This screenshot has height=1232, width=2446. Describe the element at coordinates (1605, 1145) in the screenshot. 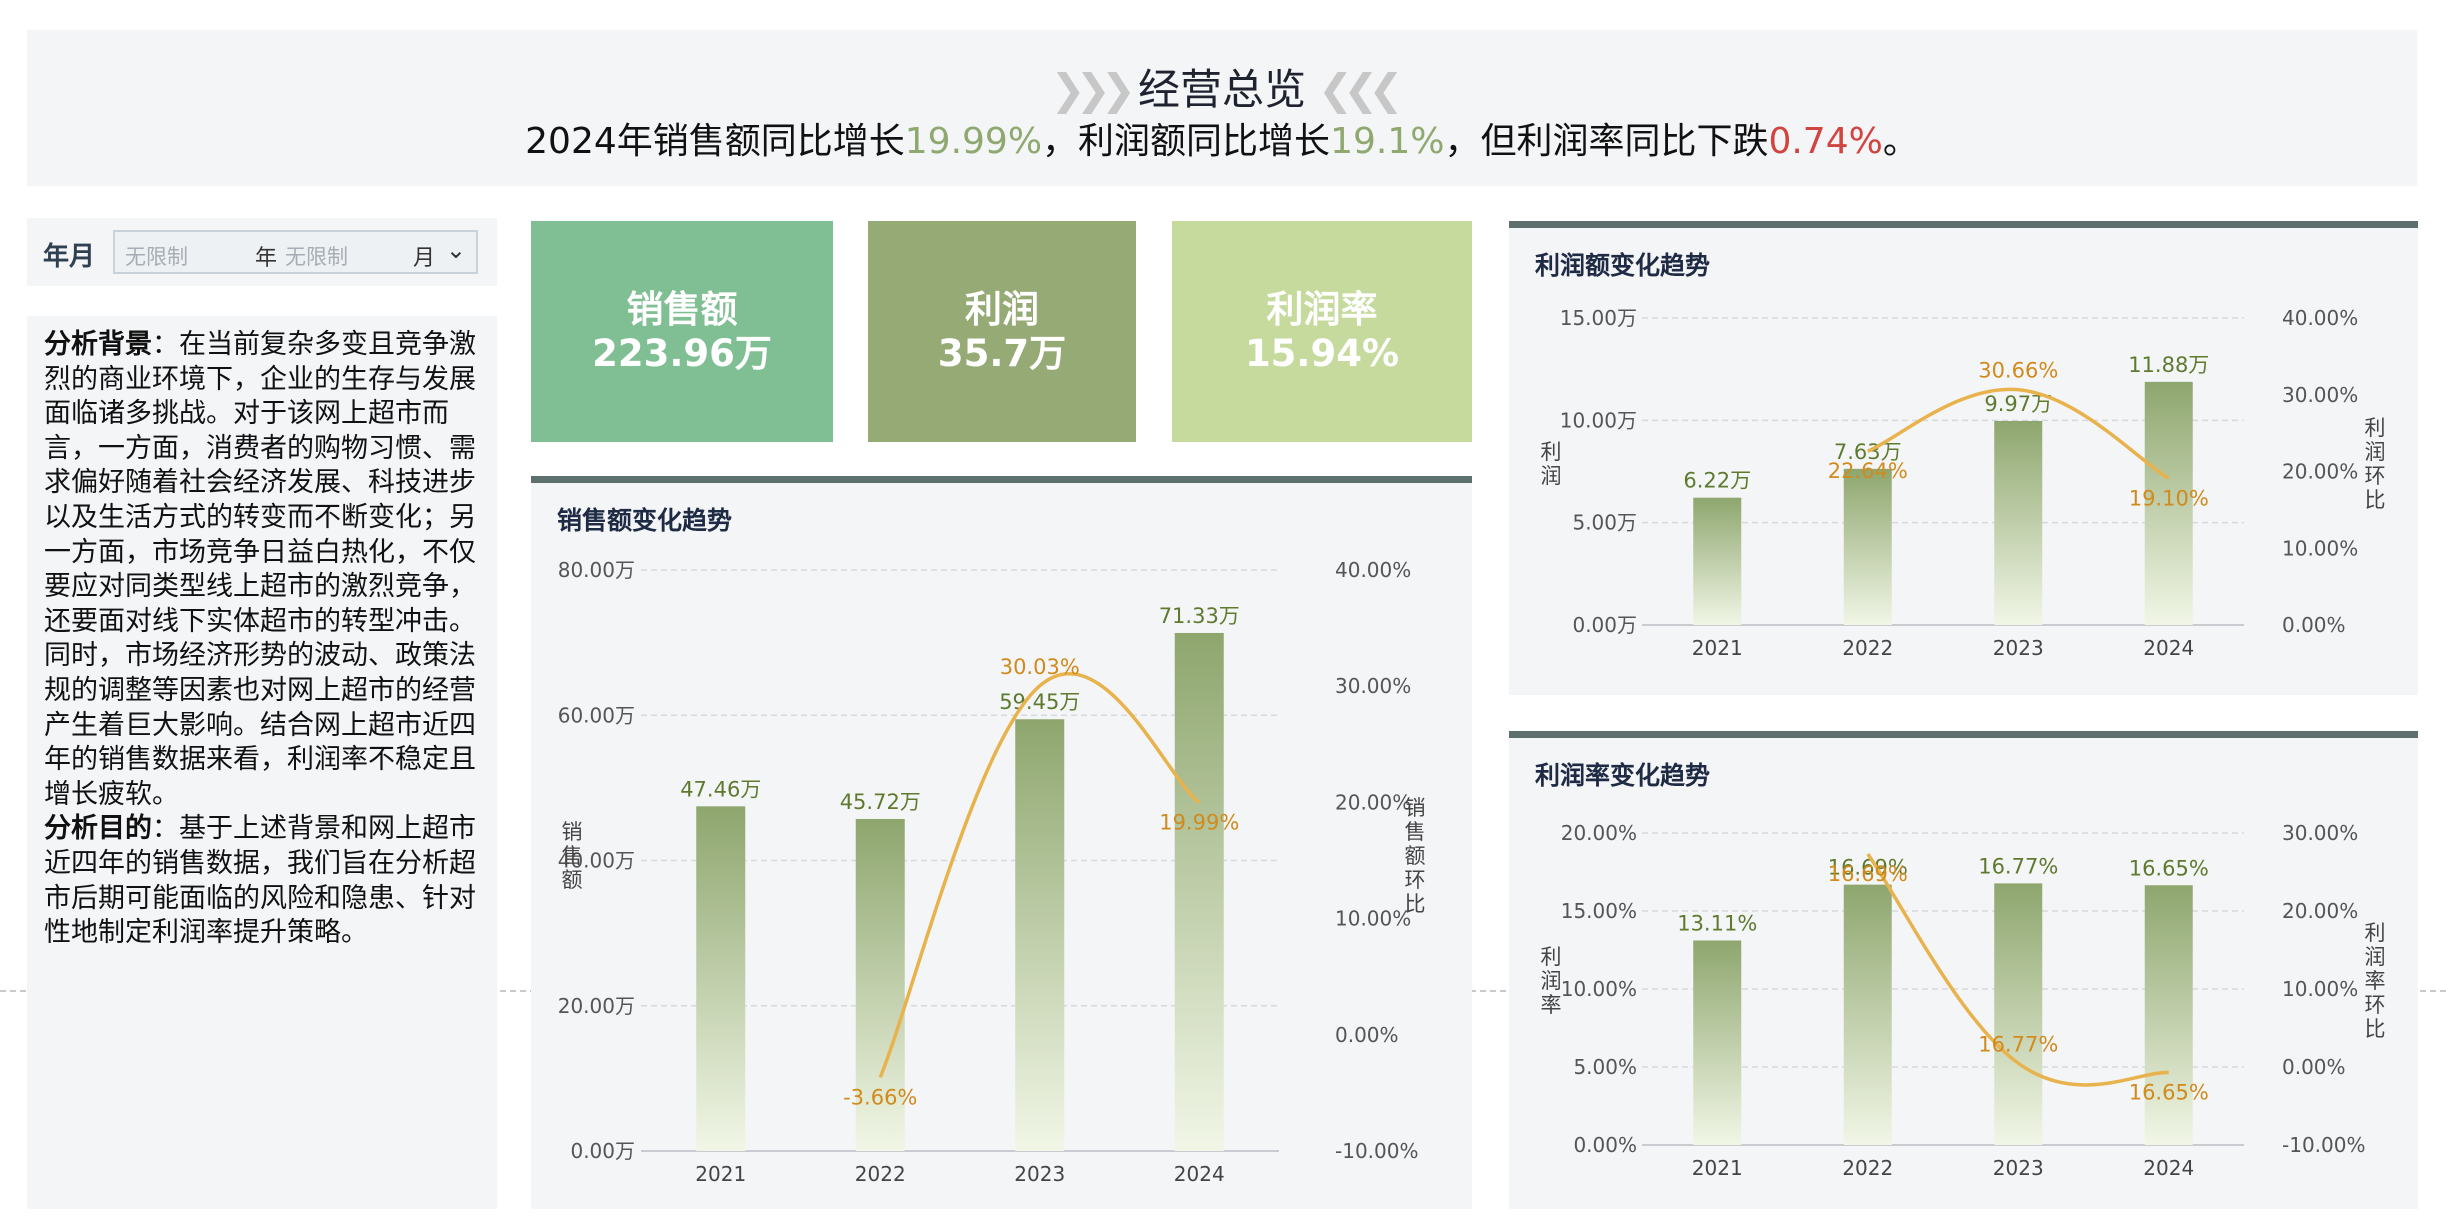

I see `y-tick-label: 0.00%` at that location.